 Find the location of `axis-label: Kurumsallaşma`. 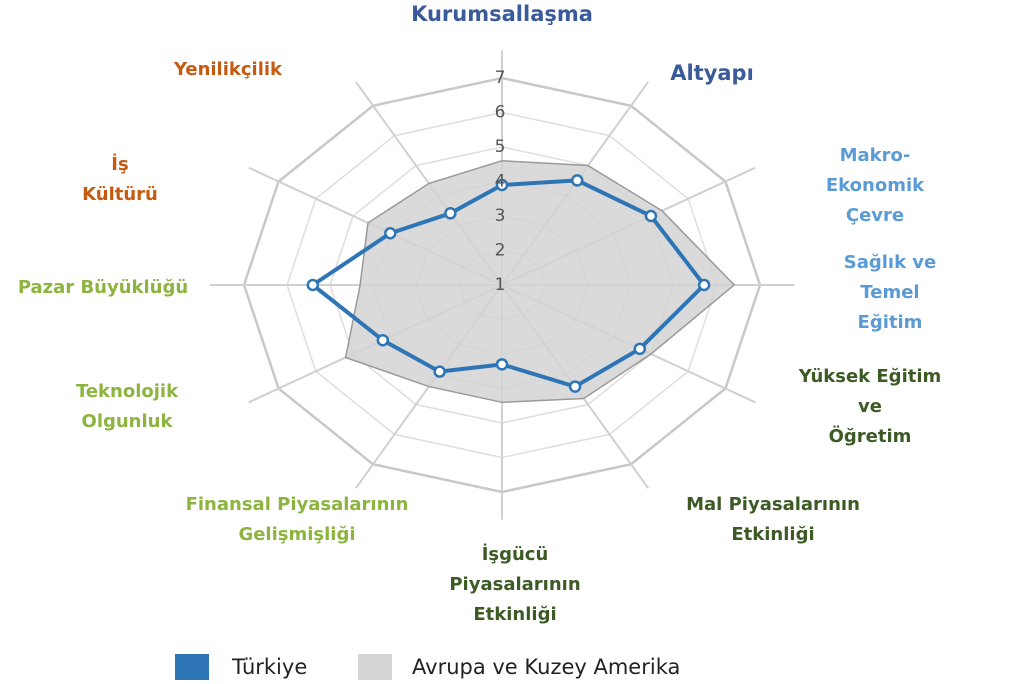

axis-label: Kurumsallaşma is located at coordinates (502, 14).